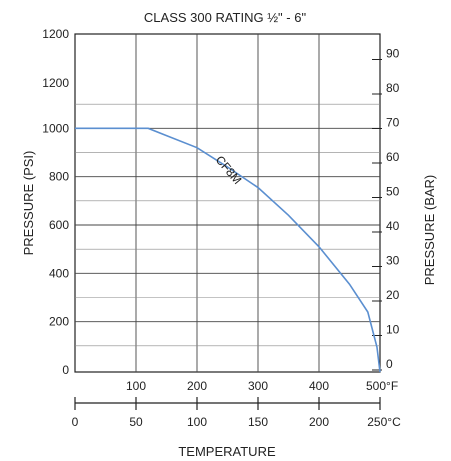  Describe the element at coordinates (258, 422) in the screenshot. I see `x-tick-label-celsius: 150` at that location.